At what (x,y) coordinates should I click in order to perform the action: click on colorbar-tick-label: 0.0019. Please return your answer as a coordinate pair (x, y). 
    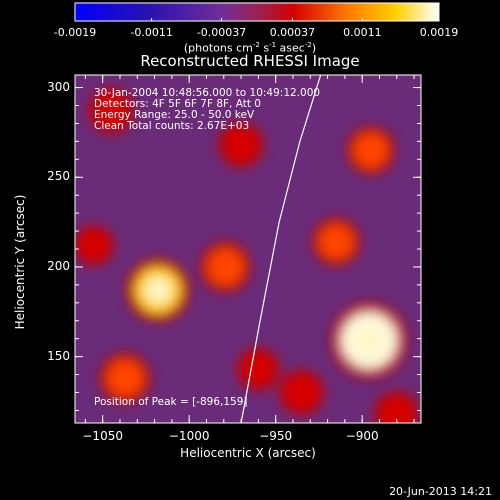
    Looking at the image, I should click on (439, 32).